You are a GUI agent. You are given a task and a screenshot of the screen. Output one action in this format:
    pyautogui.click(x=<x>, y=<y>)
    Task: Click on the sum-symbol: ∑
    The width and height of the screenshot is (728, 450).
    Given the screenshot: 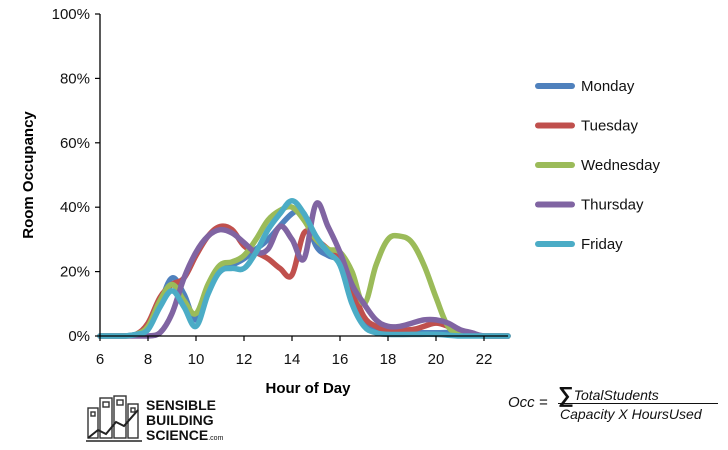 What is the action you would take?
    pyautogui.click(x=566, y=394)
    